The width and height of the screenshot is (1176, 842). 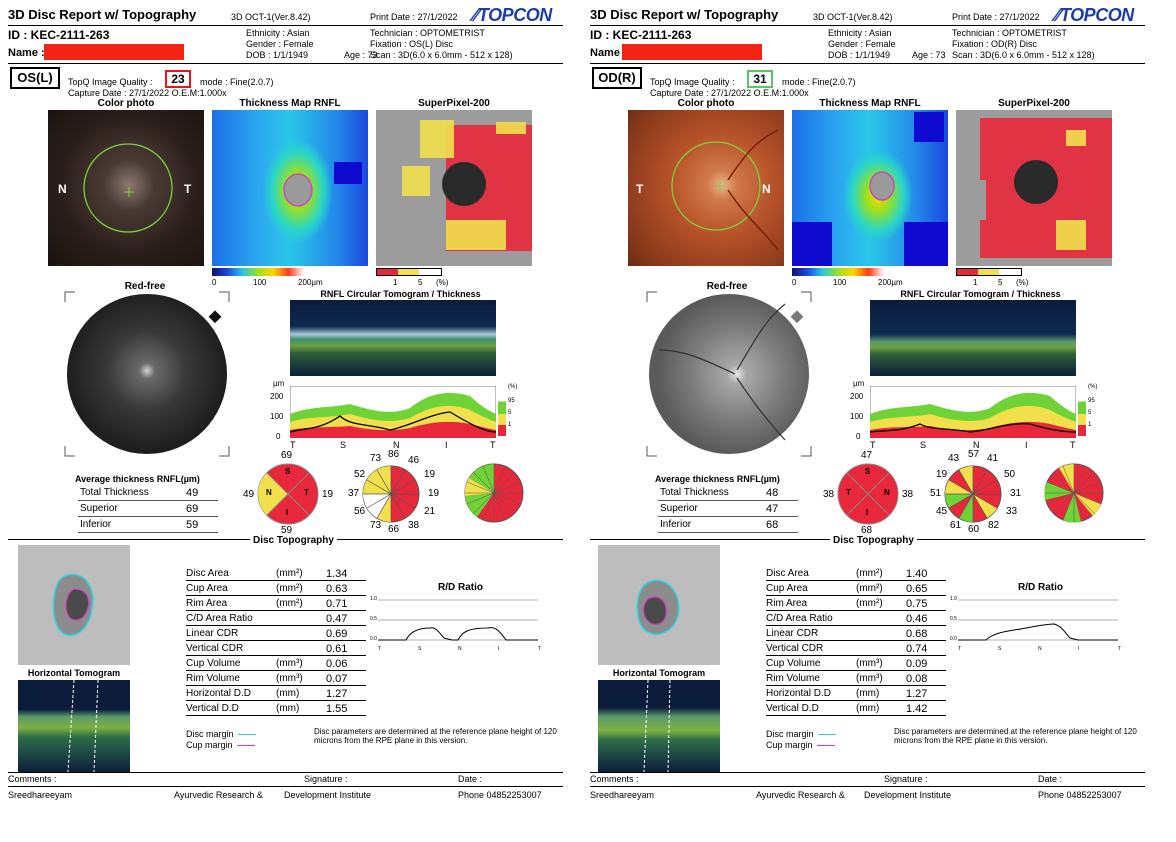 I want to click on percentile-legend, so click(x=1082, y=414).